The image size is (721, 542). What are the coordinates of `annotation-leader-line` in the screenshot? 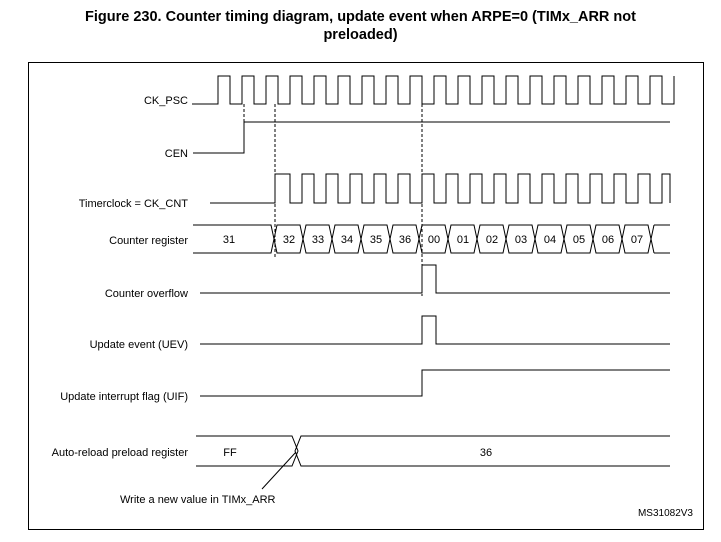 It's located at (279, 470).